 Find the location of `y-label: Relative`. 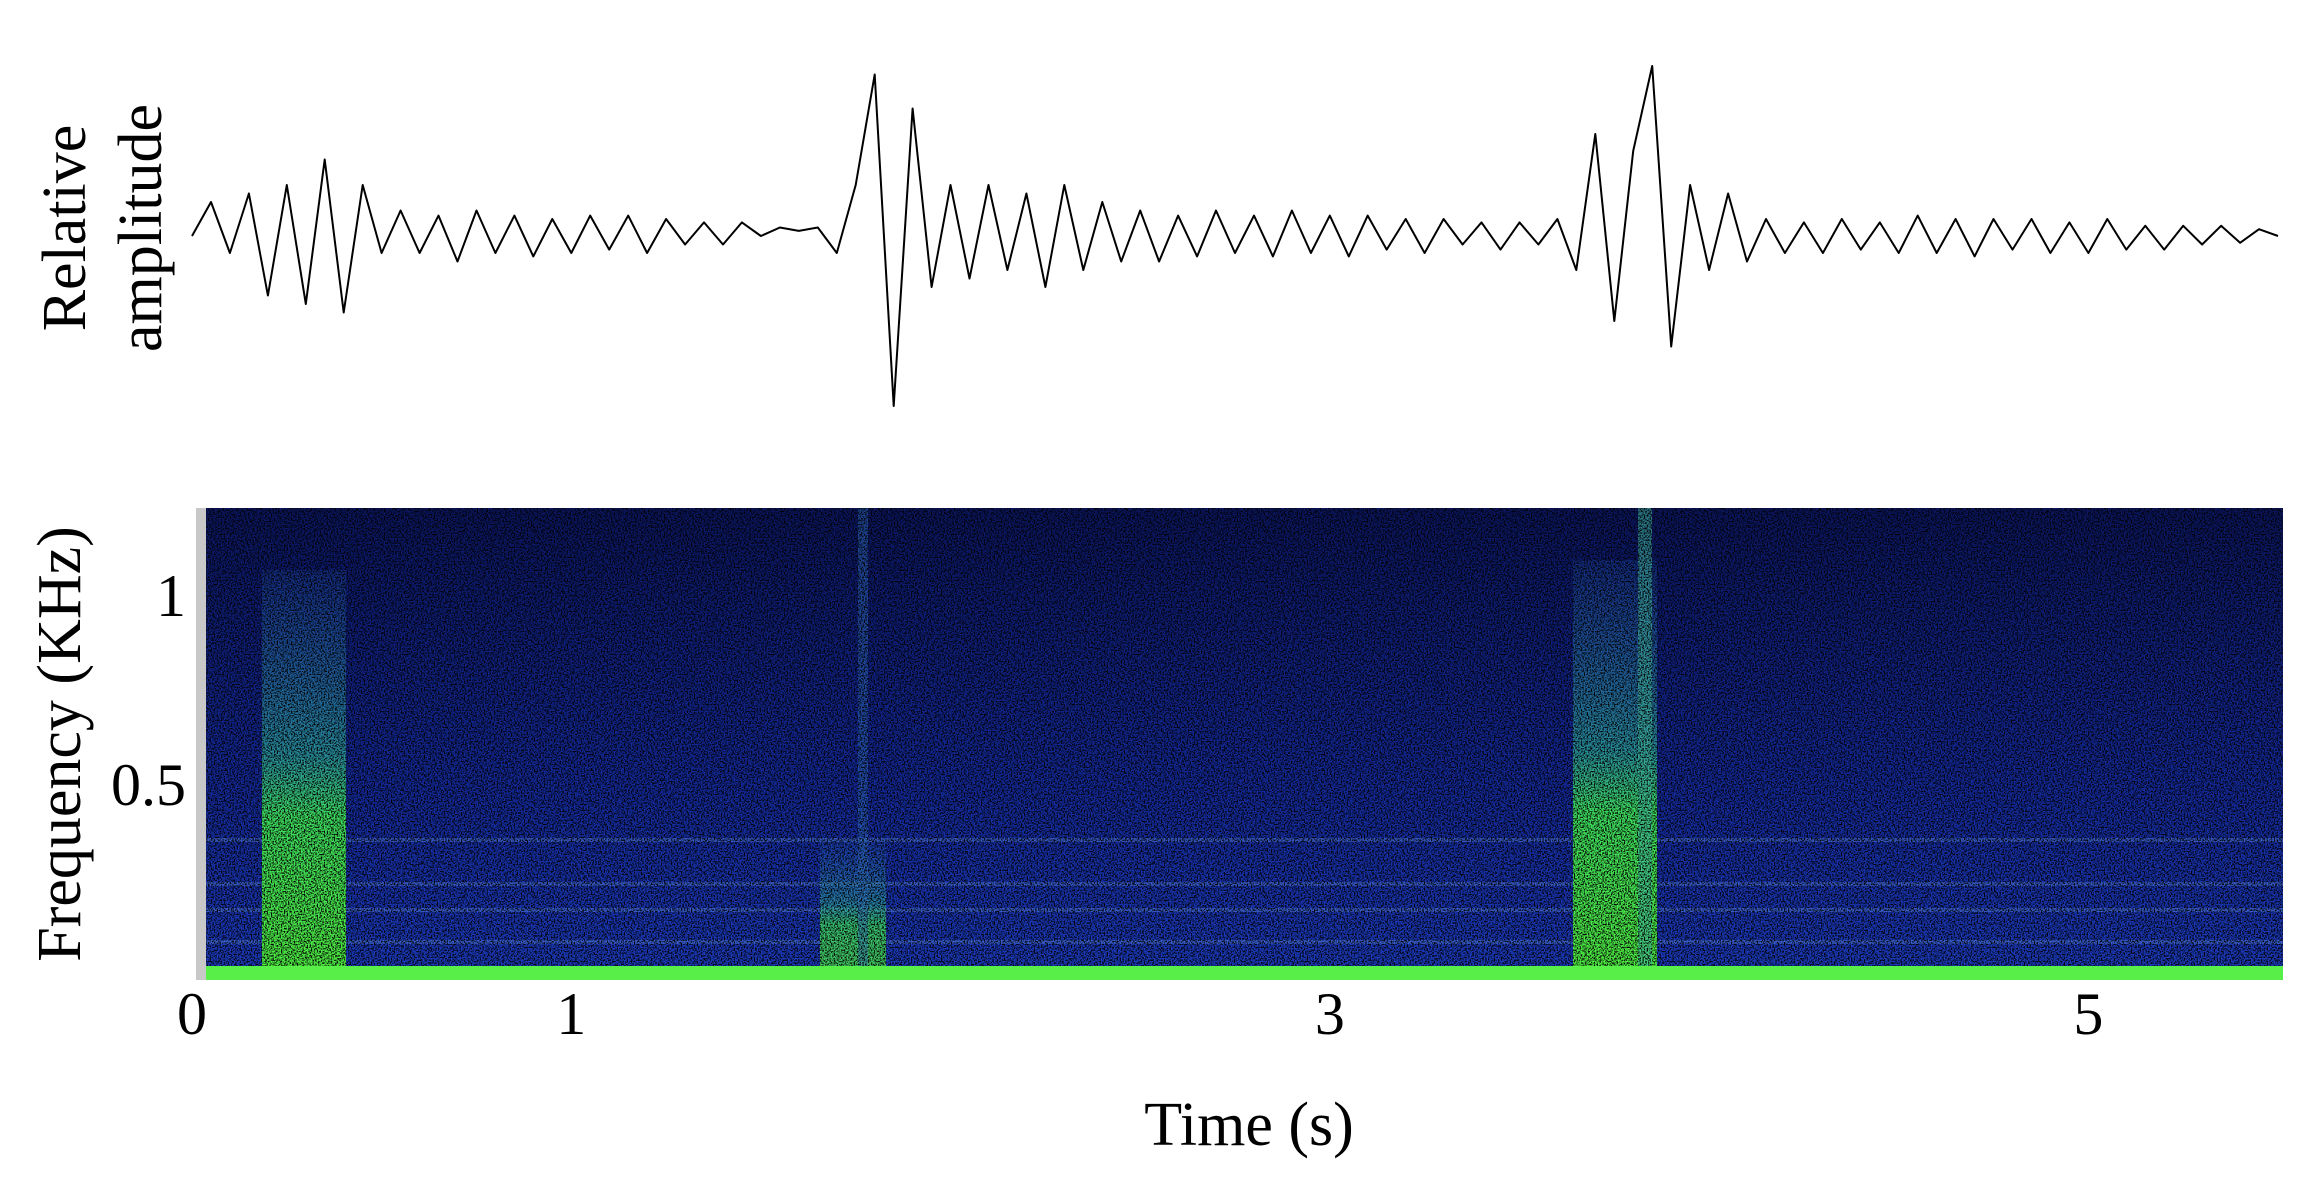

y-label: Relative is located at coordinates (65, 228).